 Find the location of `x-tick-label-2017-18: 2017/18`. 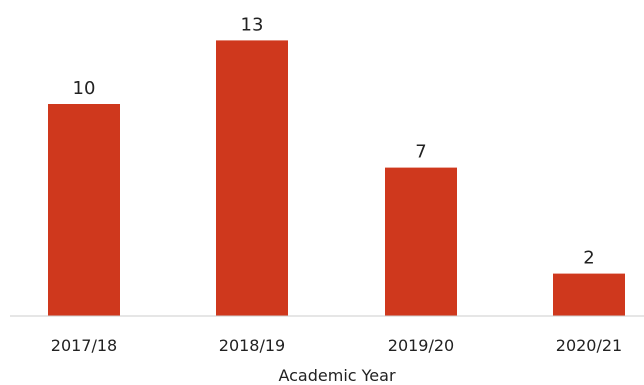

x-tick-label-2017-18: 2017/18 is located at coordinates (84, 345).